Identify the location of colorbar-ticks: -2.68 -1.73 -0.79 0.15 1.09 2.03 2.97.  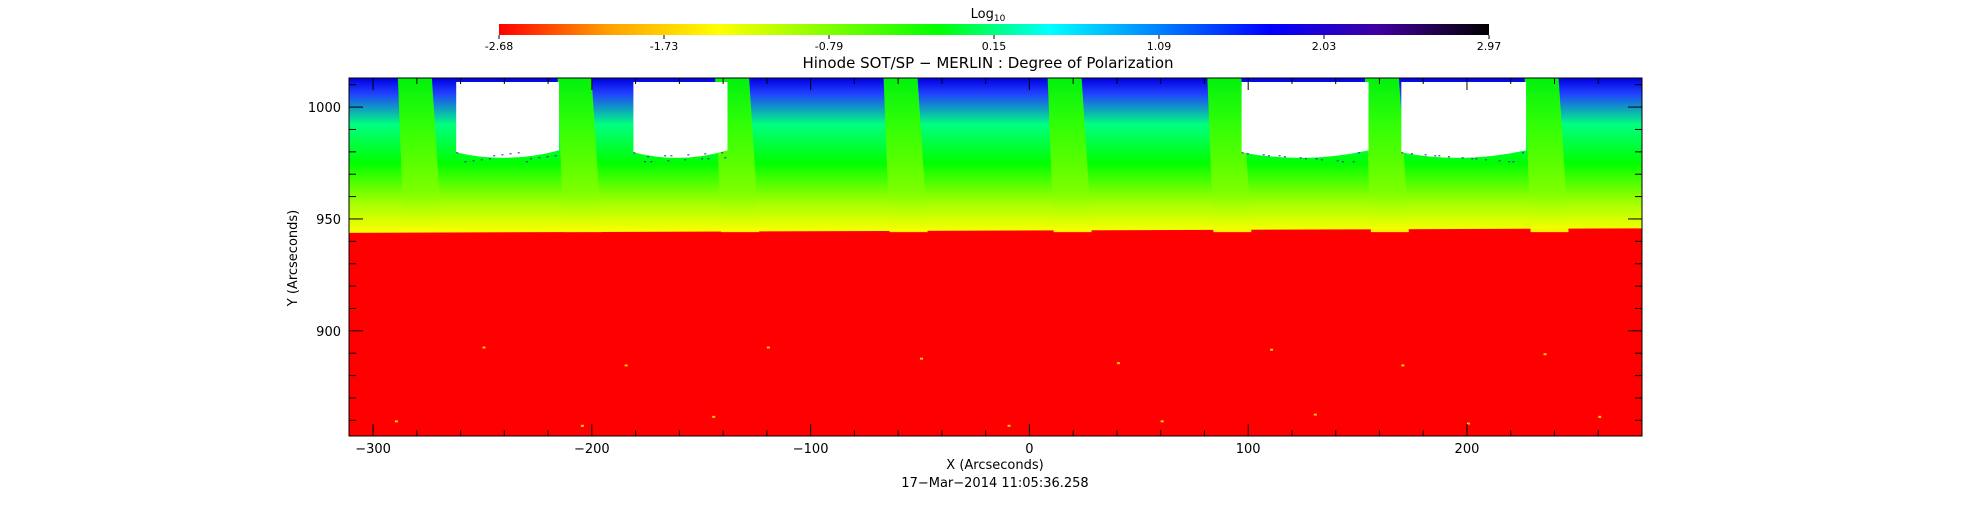
(993, 44).